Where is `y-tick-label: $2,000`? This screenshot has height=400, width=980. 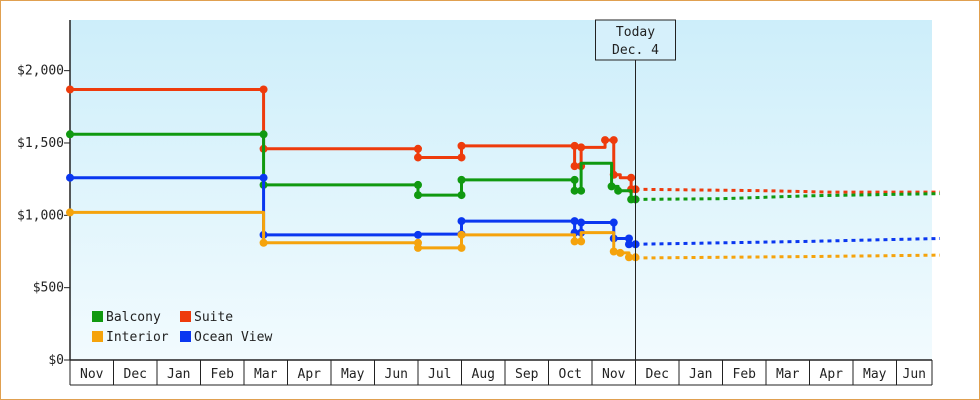
y-tick-label: $2,000 is located at coordinates (40, 71).